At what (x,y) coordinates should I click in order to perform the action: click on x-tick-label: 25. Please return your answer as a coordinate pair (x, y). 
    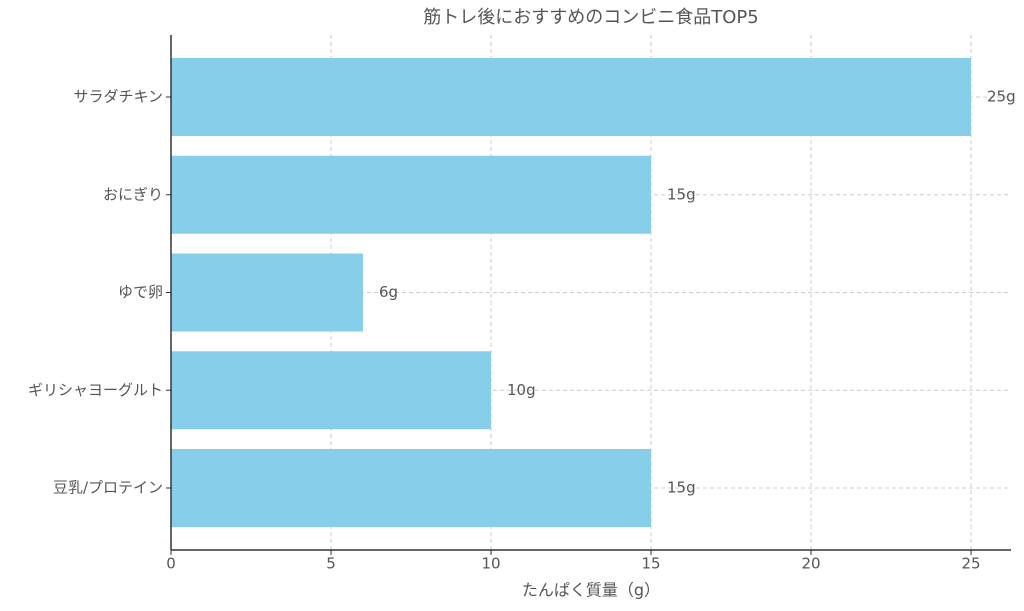
    Looking at the image, I should click on (970, 564).